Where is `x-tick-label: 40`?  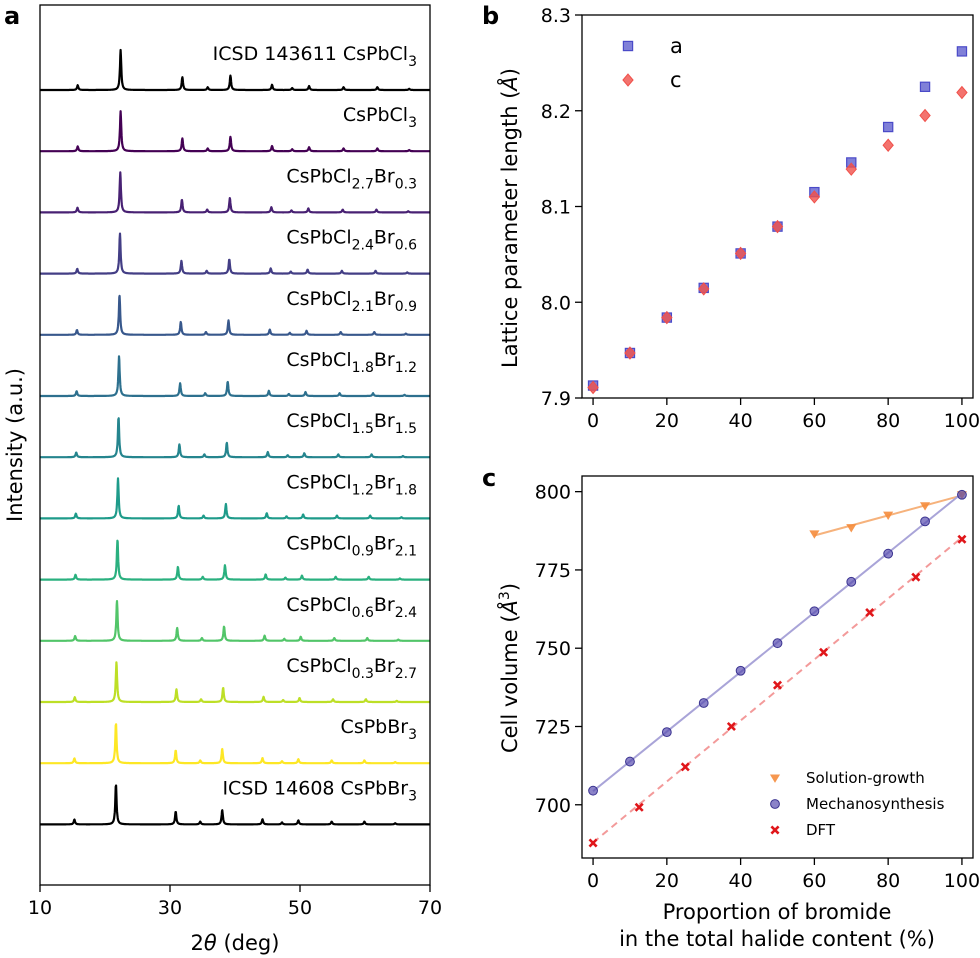 x-tick-label: 40 is located at coordinates (741, 881).